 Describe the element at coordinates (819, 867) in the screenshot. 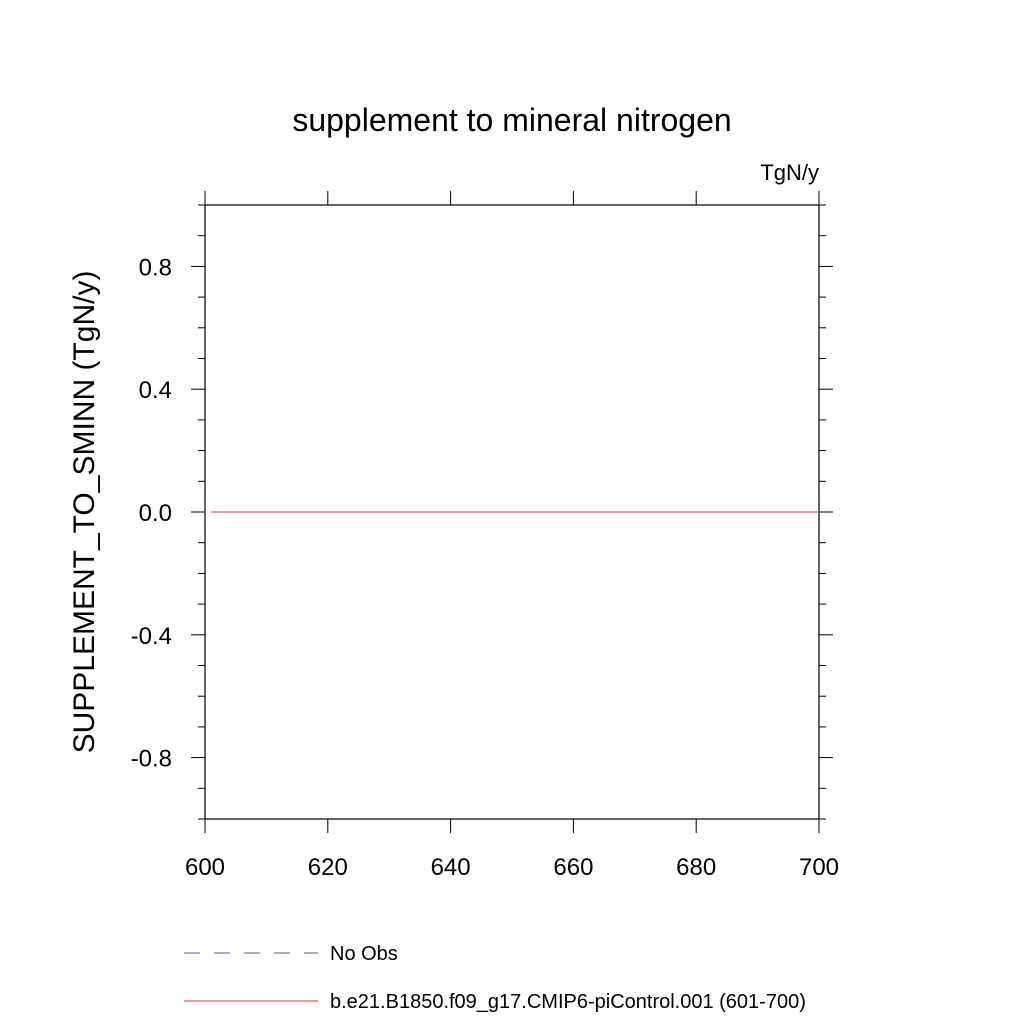

I see `x-tick-label: 700` at that location.